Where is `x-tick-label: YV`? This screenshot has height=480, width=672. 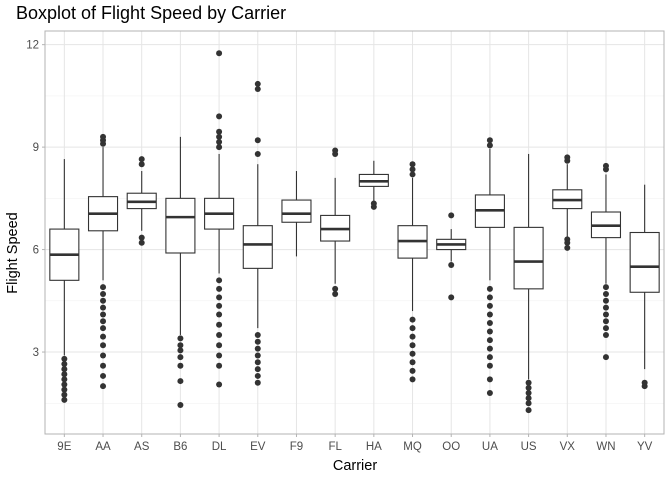
x-tick-label: YV is located at coordinates (645, 447).